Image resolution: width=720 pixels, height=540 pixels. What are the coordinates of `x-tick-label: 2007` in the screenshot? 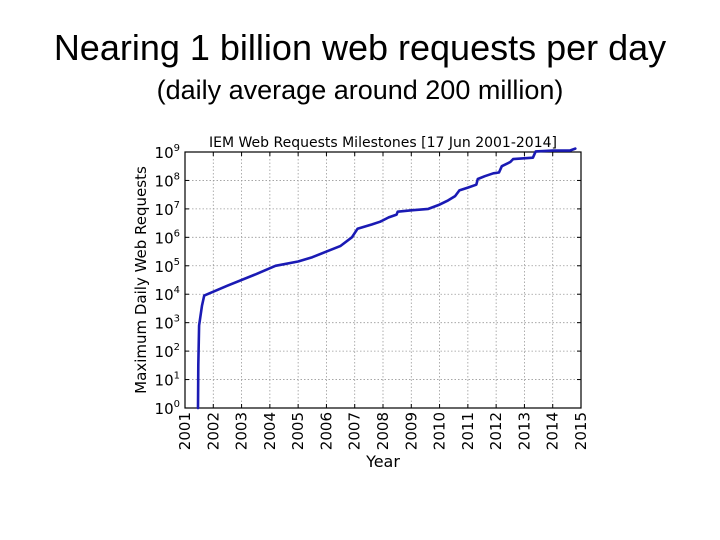 It's located at (355, 431).